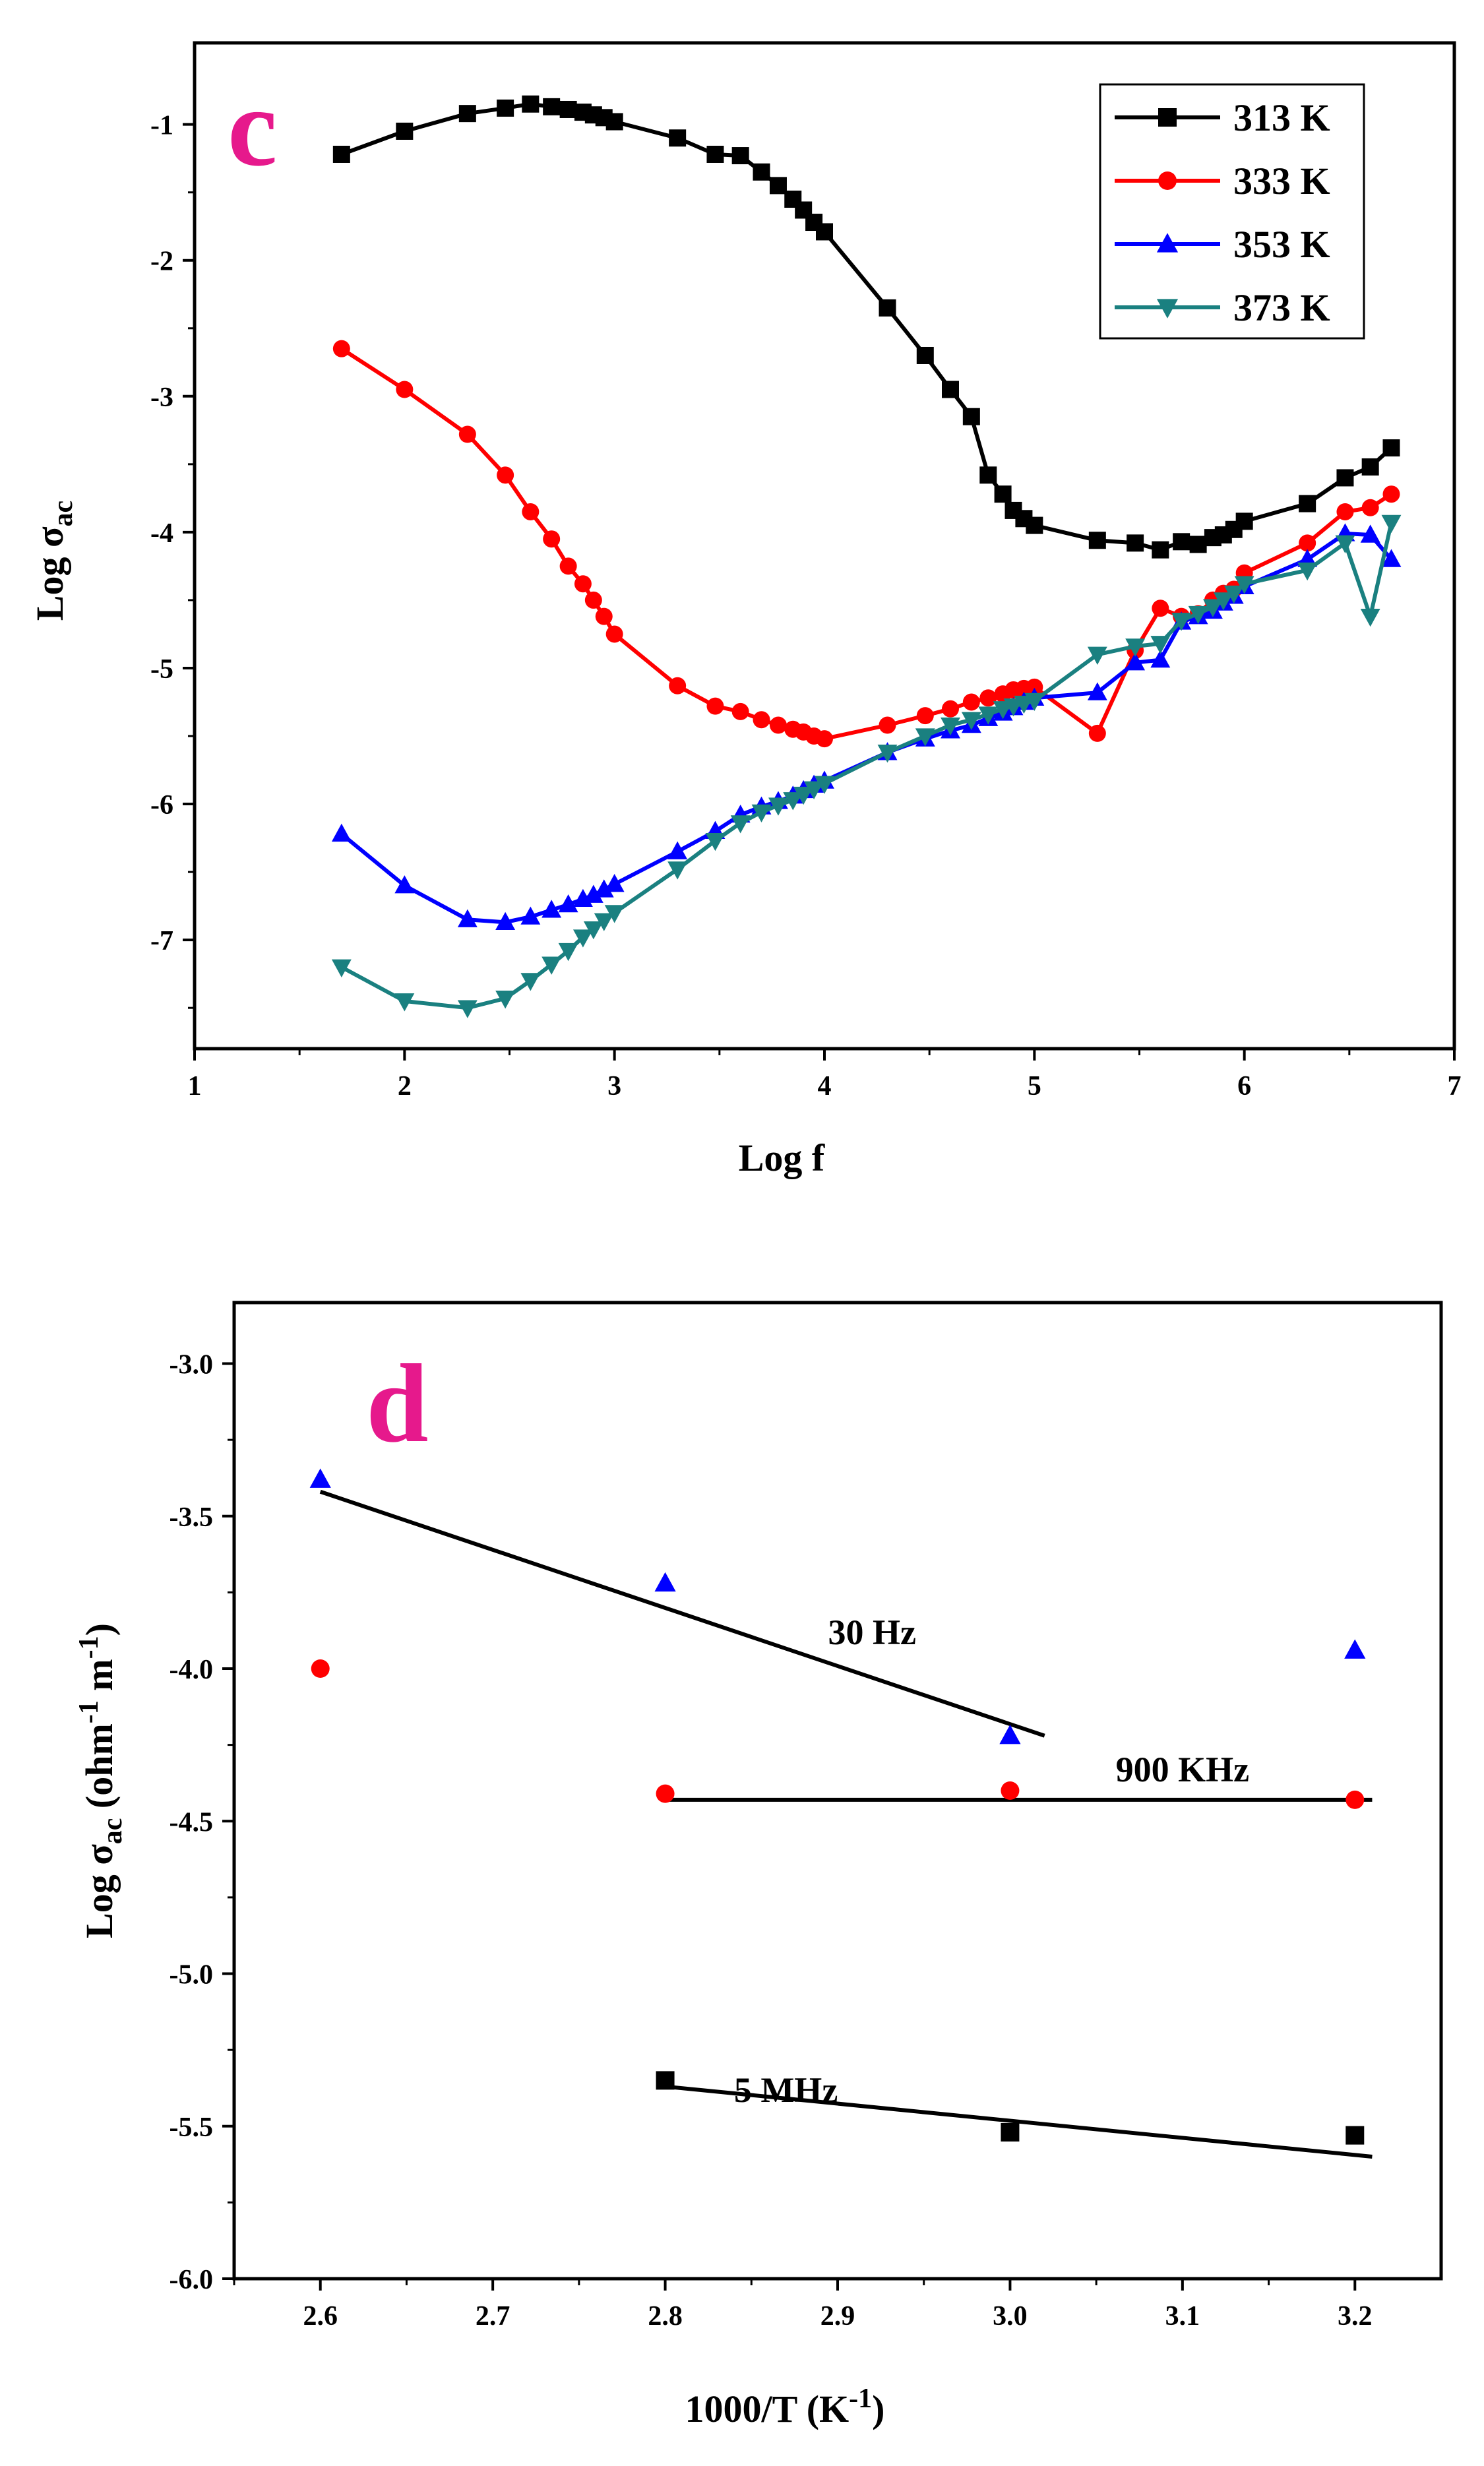  What do you see at coordinates (53, 561) in the screenshot?
I see `y-axis-title-c: Log σac` at bounding box center [53, 561].